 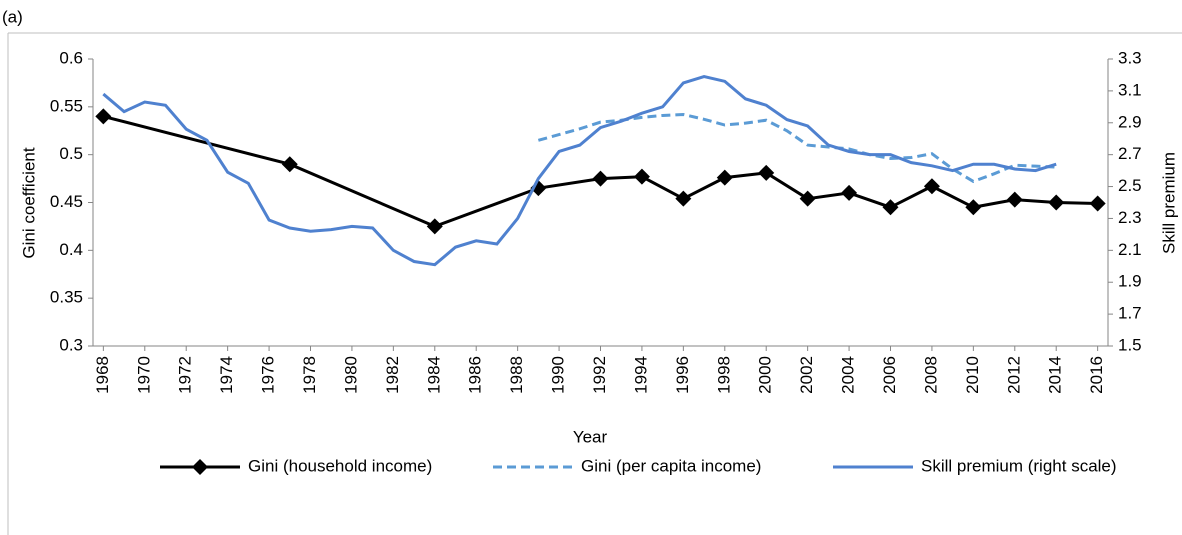 I want to click on y-tick-label: 0.5, so click(x=71, y=153).